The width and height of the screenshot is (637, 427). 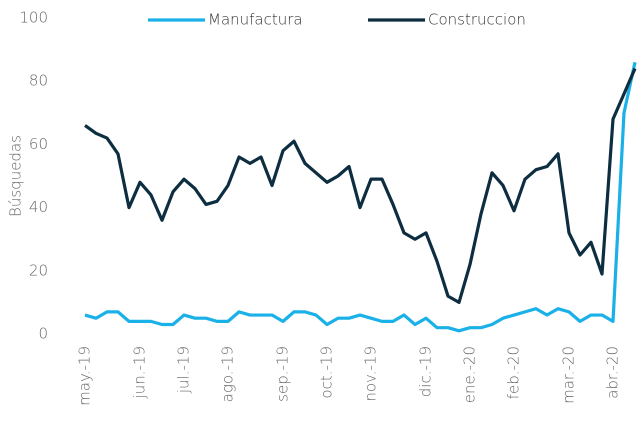 What do you see at coordinates (228, 374) in the screenshot?
I see `x-tick-label: ago.-19` at bounding box center [228, 374].